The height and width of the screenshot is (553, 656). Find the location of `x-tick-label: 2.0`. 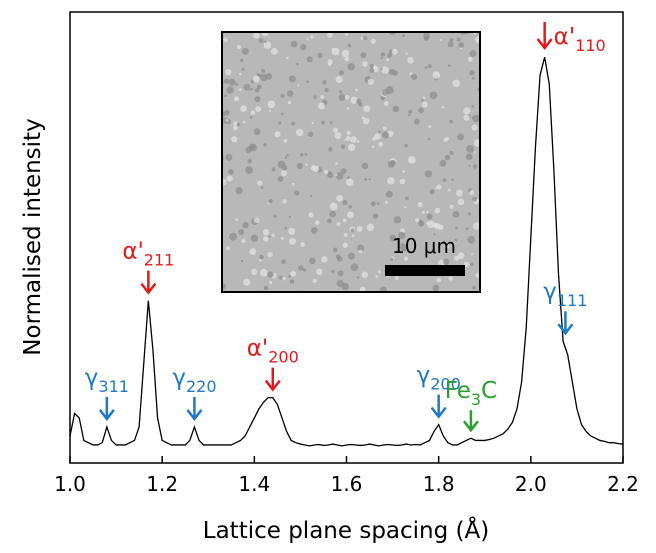

x-tick-label: 2.0 is located at coordinates (531, 484).